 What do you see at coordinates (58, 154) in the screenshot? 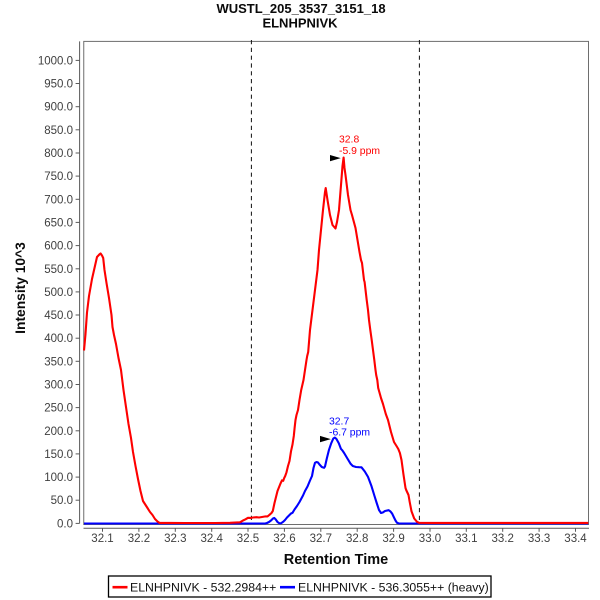
I see `svg-text: 800.0` at bounding box center [58, 154].